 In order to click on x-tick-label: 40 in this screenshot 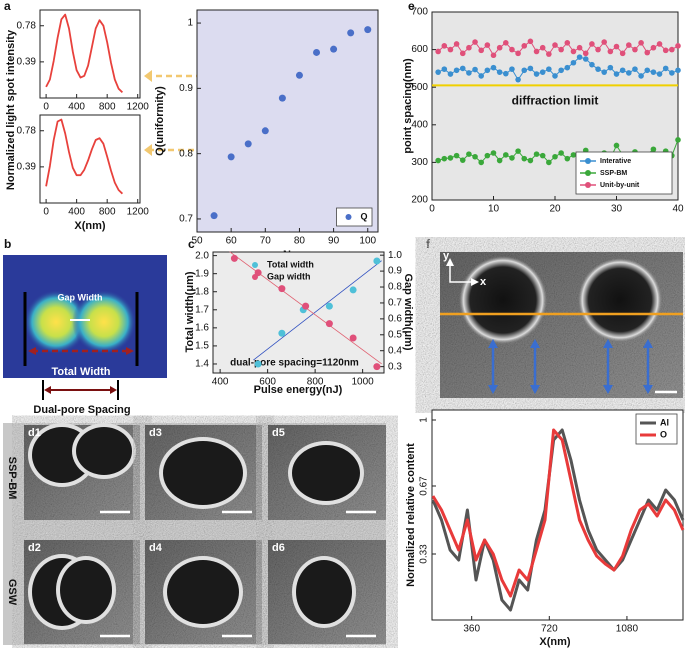, I will do `click(678, 209)`.